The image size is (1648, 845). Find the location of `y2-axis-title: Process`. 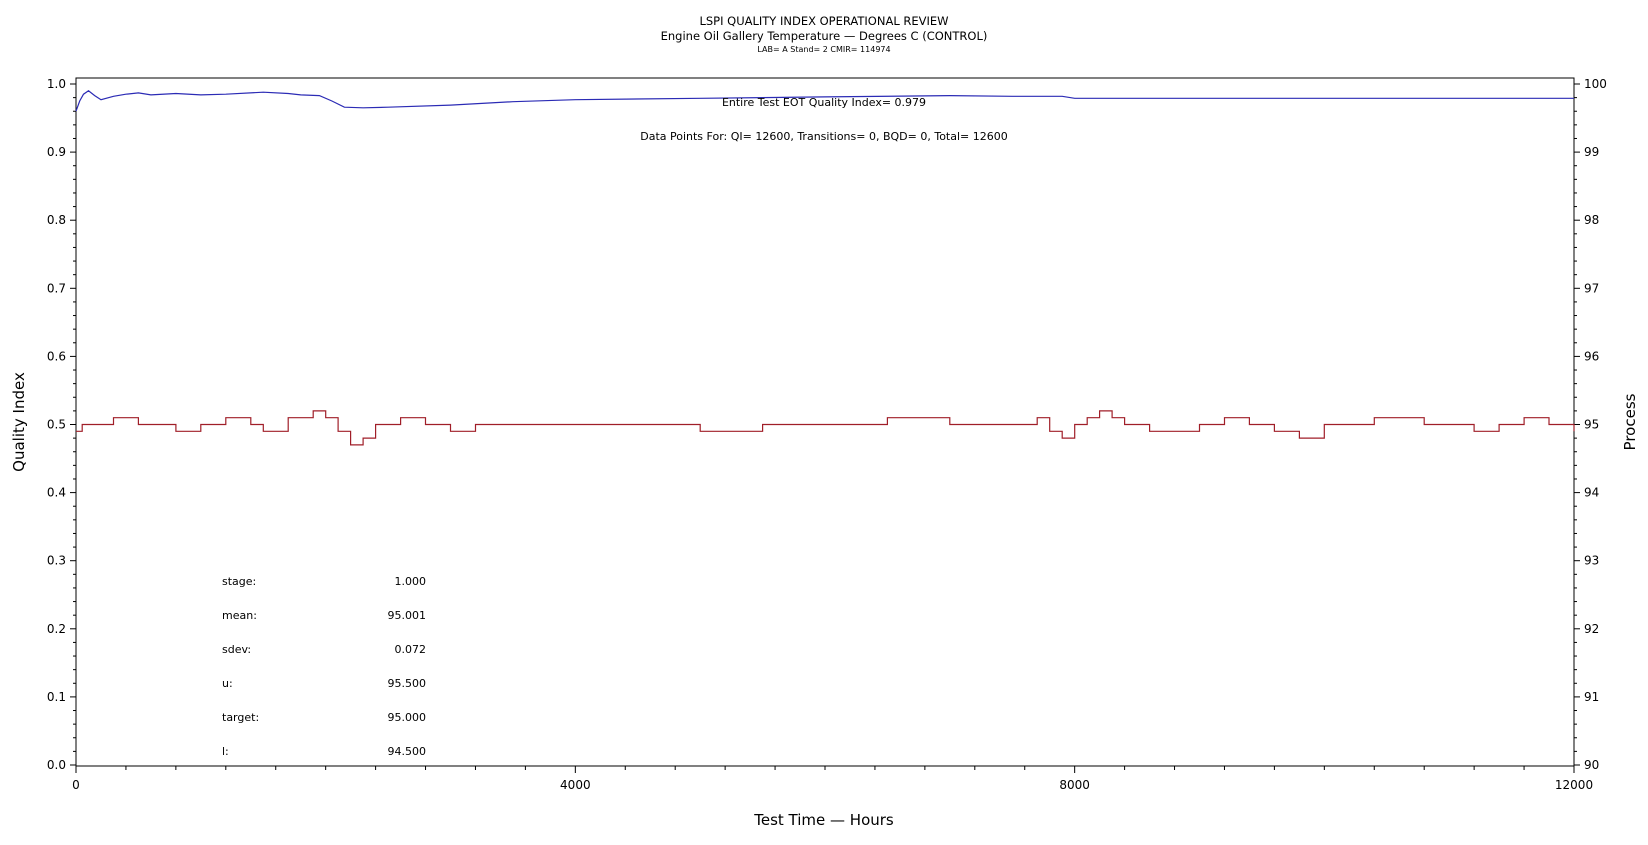

y2-axis-title: Process is located at coordinates (1630, 421).